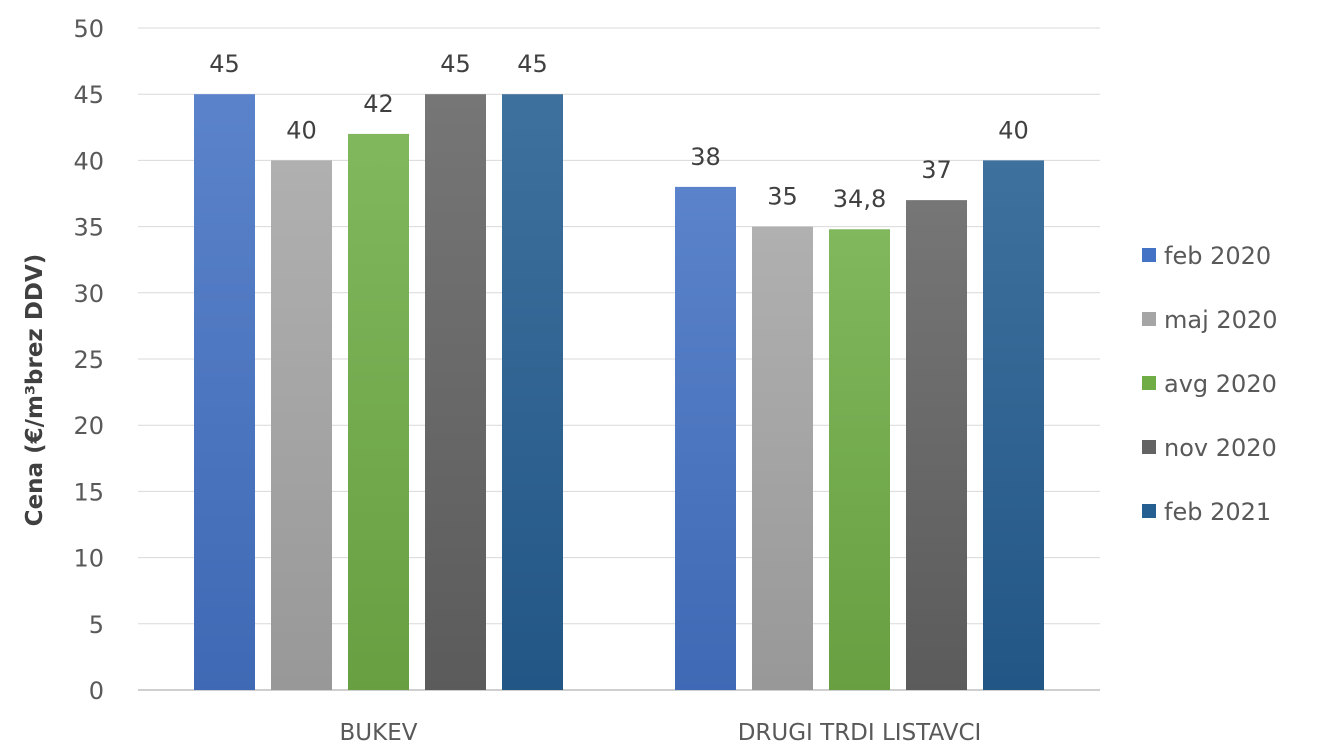 The width and height of the screenshot is (1317, 748). Describe the element at coordinates (35, 390) in the screenshot. I see `y-axis-label: Cena (€/m³brez DDV)` at that location.